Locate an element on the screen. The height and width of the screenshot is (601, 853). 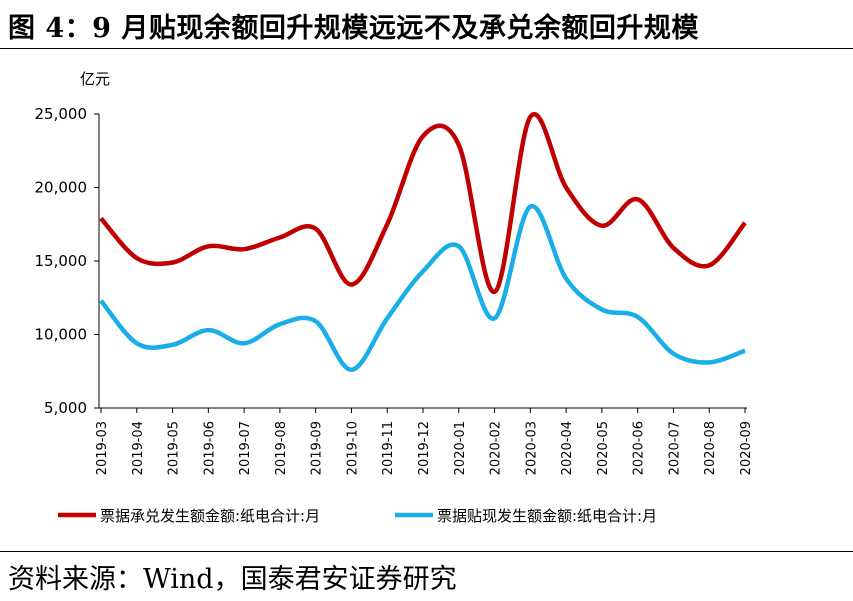
x-tick-label: 2019-03 is located at coordinates (102, 448).